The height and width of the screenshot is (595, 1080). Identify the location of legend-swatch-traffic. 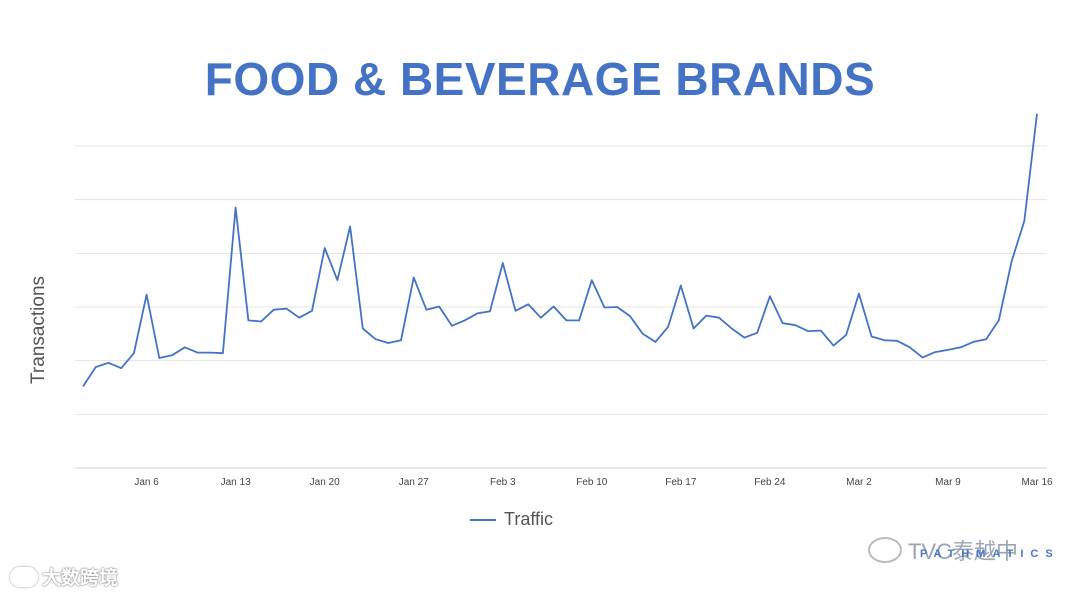
(483, 519).